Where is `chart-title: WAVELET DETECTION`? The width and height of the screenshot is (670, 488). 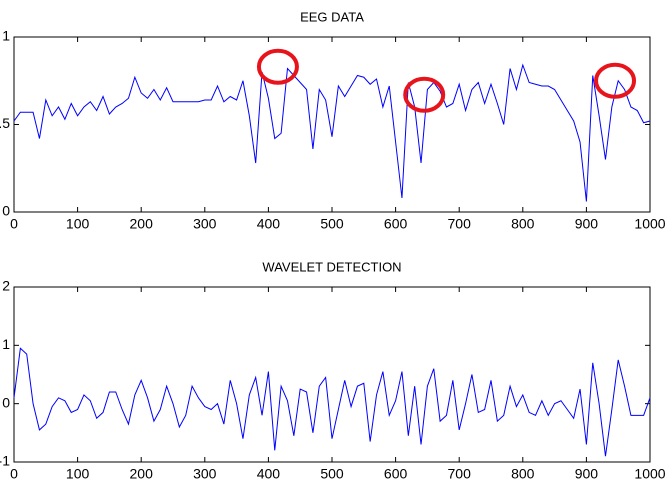 chart-title: WAVELET DETECTION is located at coordinates (331, 266).